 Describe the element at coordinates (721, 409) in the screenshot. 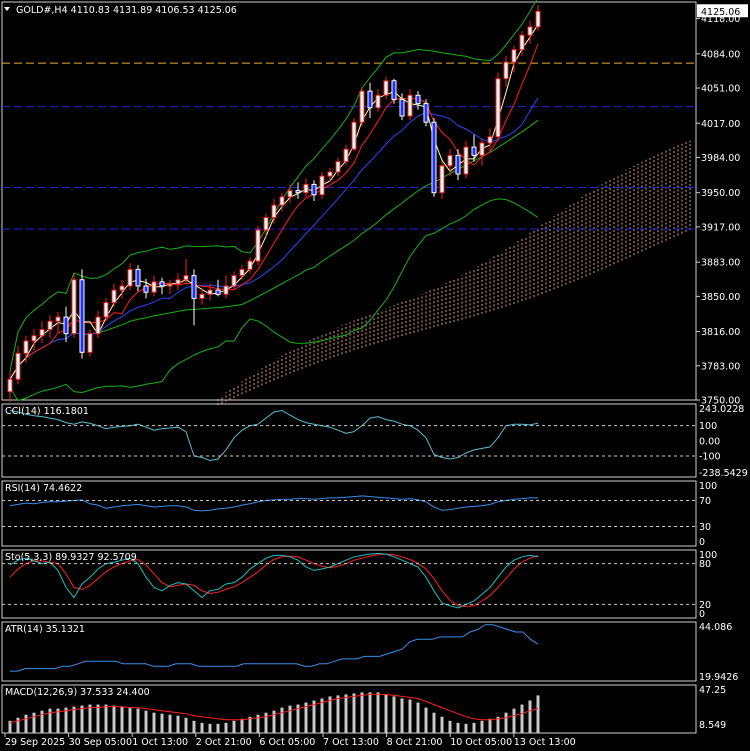

I see `indicator-tick-label: 243.0228` at that location.